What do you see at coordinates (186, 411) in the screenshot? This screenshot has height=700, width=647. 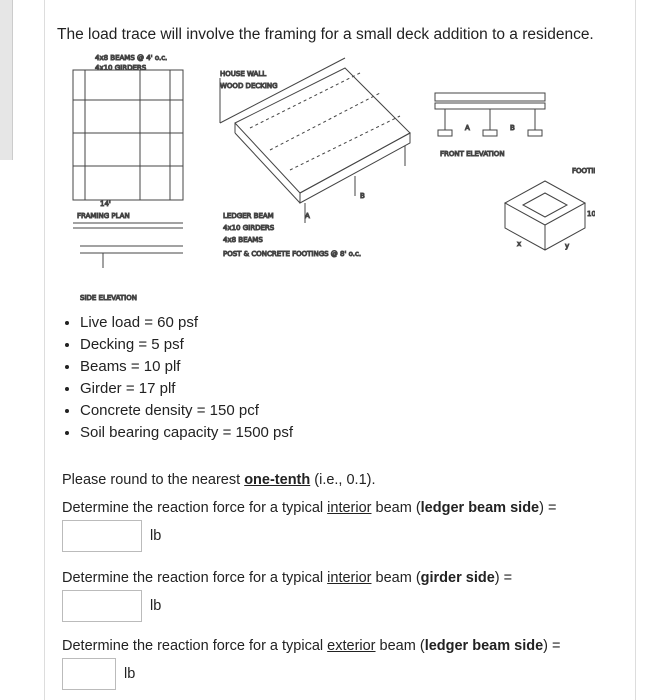 I see `given: Concrete density = 150 pcf` at bounding box center [186, 411].